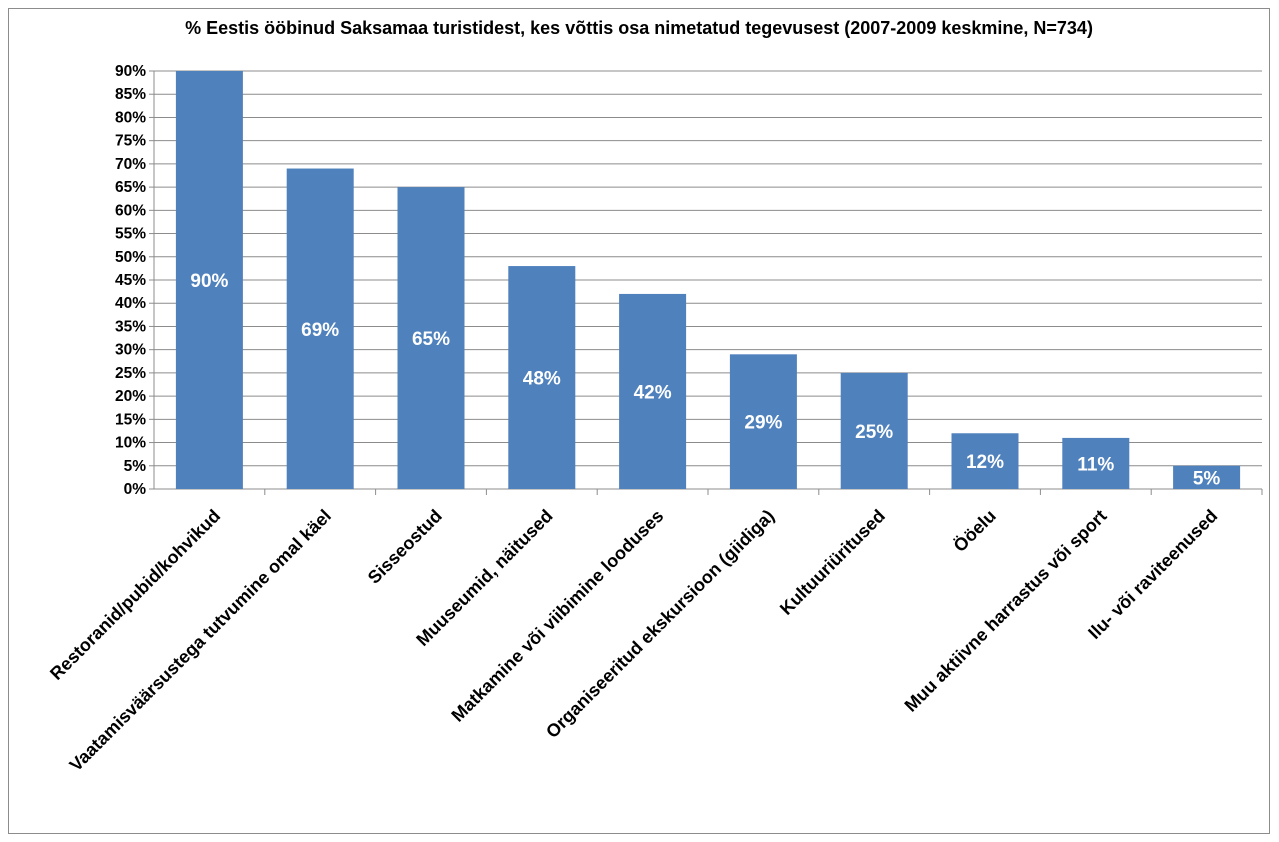  What do you see at coordinates (130, 373) in the screenshot?
I see `y-tick-label: 25%` at bounding box center [130, 373].